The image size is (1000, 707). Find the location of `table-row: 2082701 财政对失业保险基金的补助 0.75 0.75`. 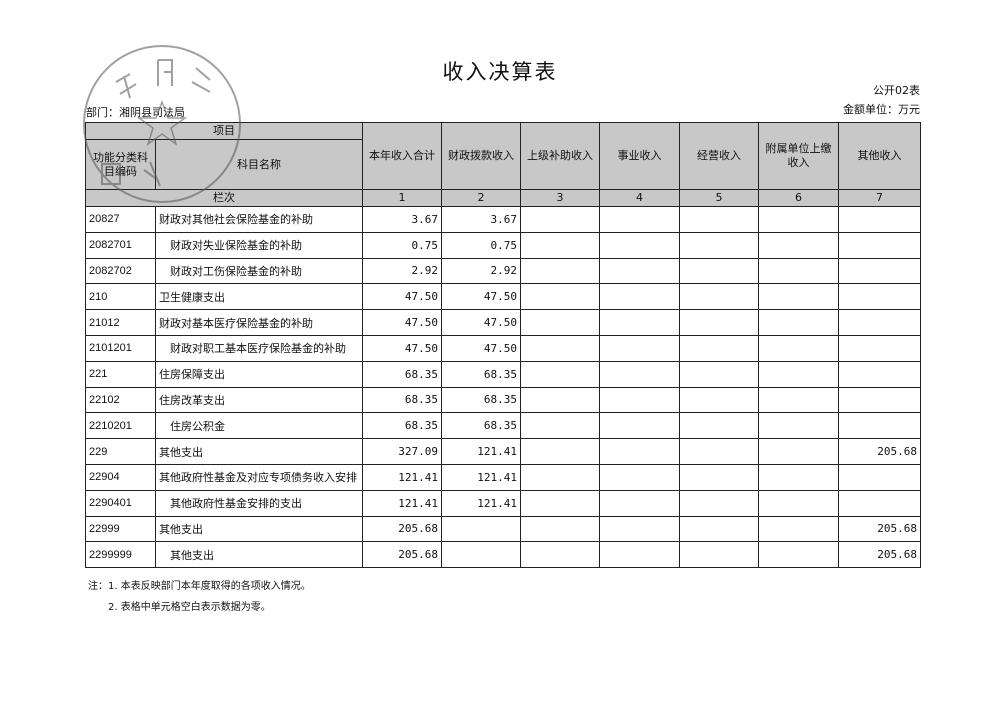

table-row: 2082701 财政对失业保险基金的补助 0.75 0.75 is located at coordinates (503, 245).